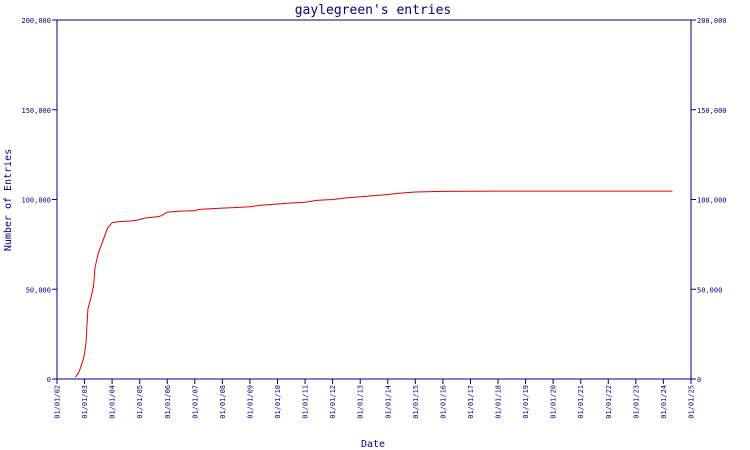  Describe the element at coordinates (609, 402) in the screenshot. I see `x-tick-label: 01/01/22` at that location.